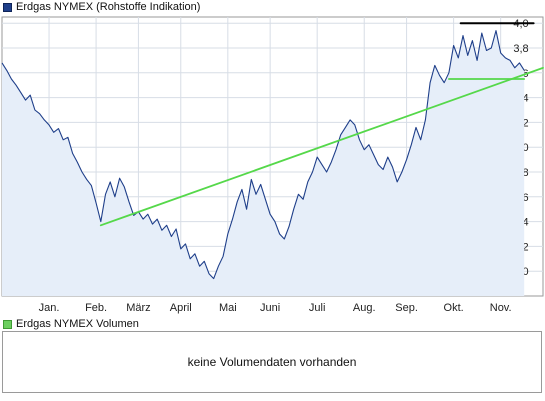 Image resolution: width=545 pixels, height=401 pixels. What do you see at coordinates (454, 308) in the screenshot?
I see `x-tick-label: Okt.` at bounding box center [454, 308].